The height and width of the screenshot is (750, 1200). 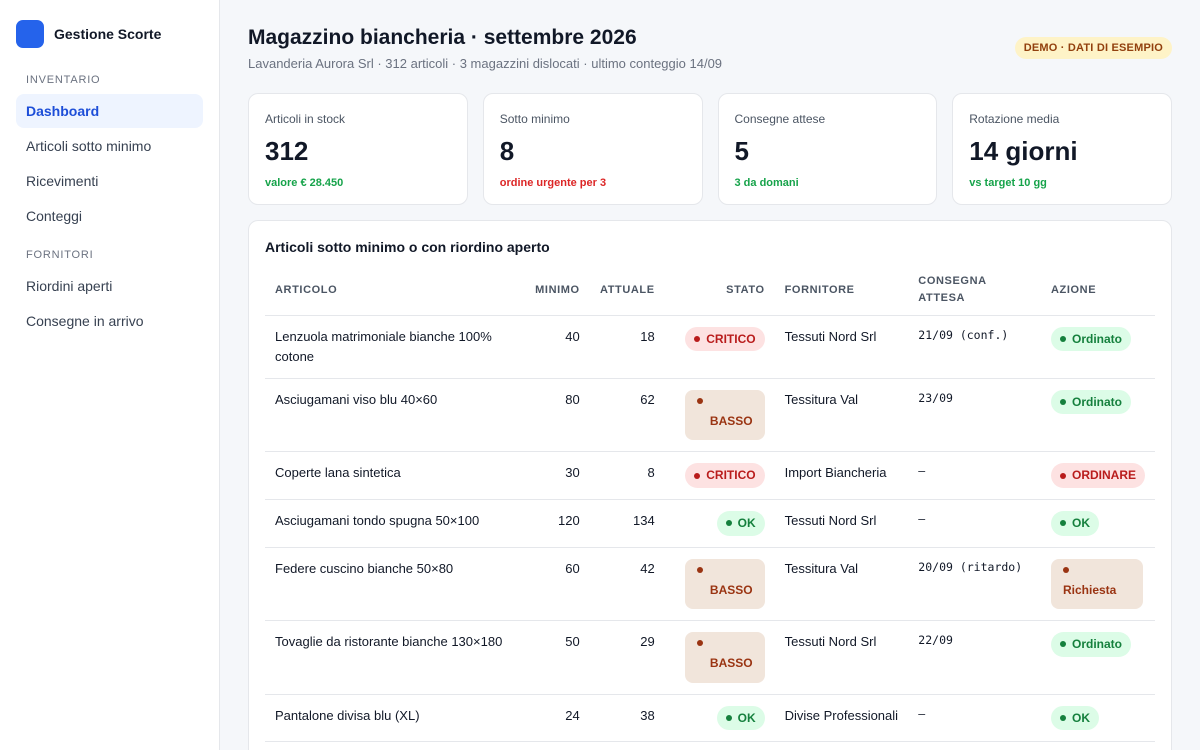 I want to click on sidebar-item-riordini-aperti: Riordini aperti, so click(x=69, y=286).